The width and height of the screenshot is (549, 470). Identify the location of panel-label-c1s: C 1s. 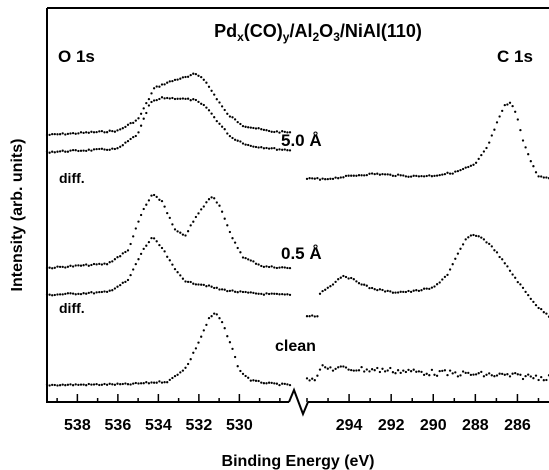
(515, 56).